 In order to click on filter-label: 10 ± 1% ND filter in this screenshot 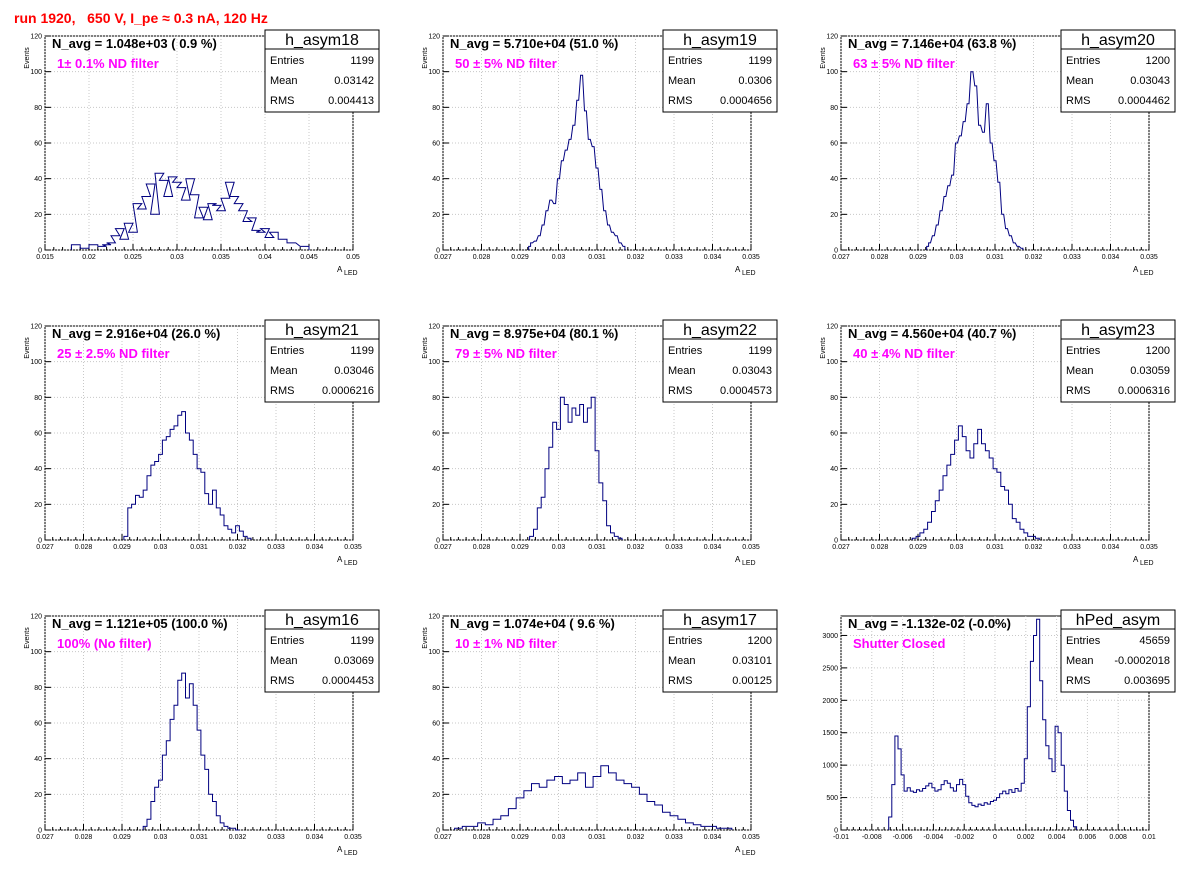, I will do `click(506, 643)`.